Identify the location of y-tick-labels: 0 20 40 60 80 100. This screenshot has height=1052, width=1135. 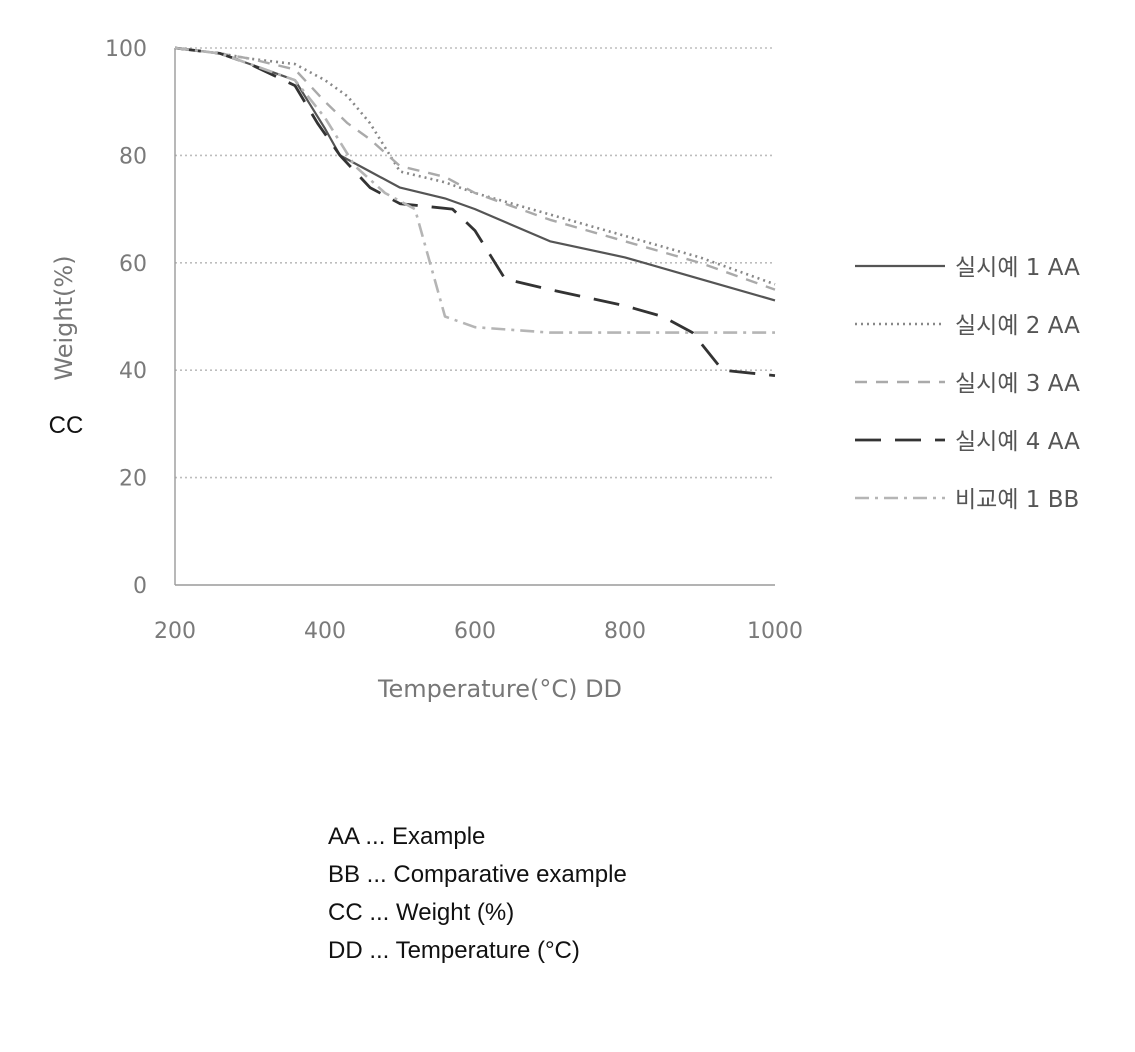
(126, 318).